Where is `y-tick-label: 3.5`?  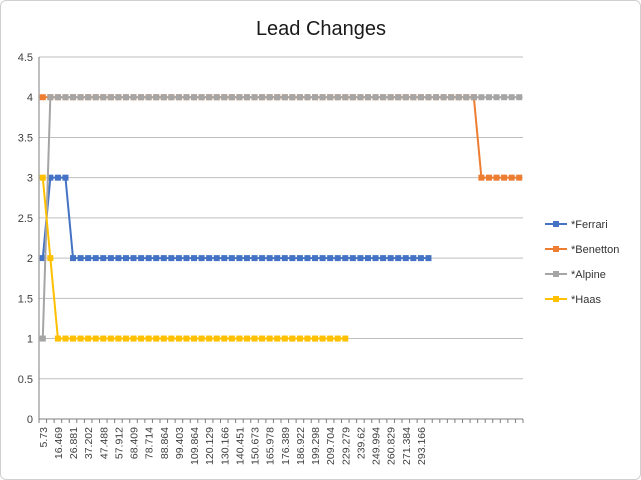 y-tick-label: 3.5 is located at coordinates (25, 138).